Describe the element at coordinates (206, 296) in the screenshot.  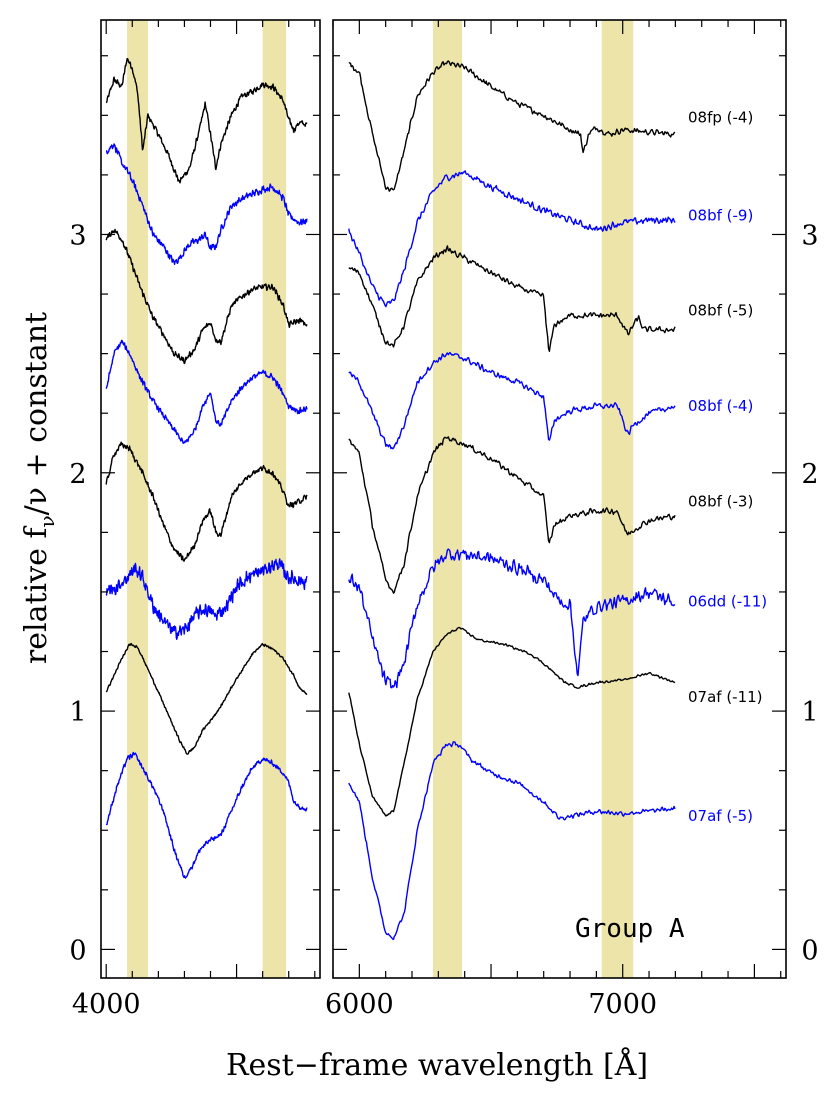
I see `spectrum-08bf-5-left` at that location.